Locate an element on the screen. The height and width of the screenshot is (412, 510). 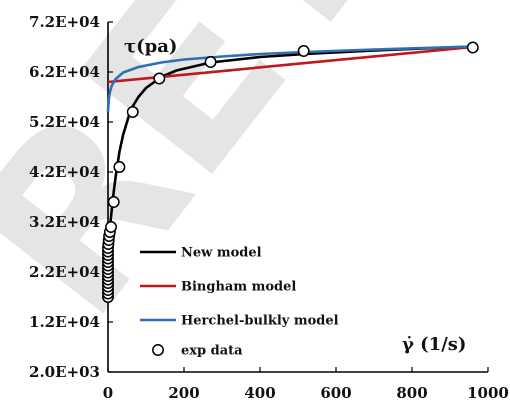
x-tick-label: 400 is located at coordinates (259, 393).